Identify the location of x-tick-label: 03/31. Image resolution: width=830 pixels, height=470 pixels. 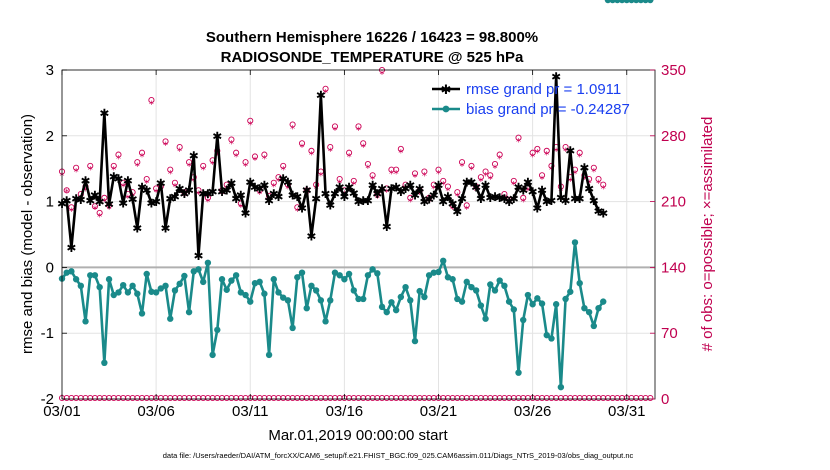
(627, 411).